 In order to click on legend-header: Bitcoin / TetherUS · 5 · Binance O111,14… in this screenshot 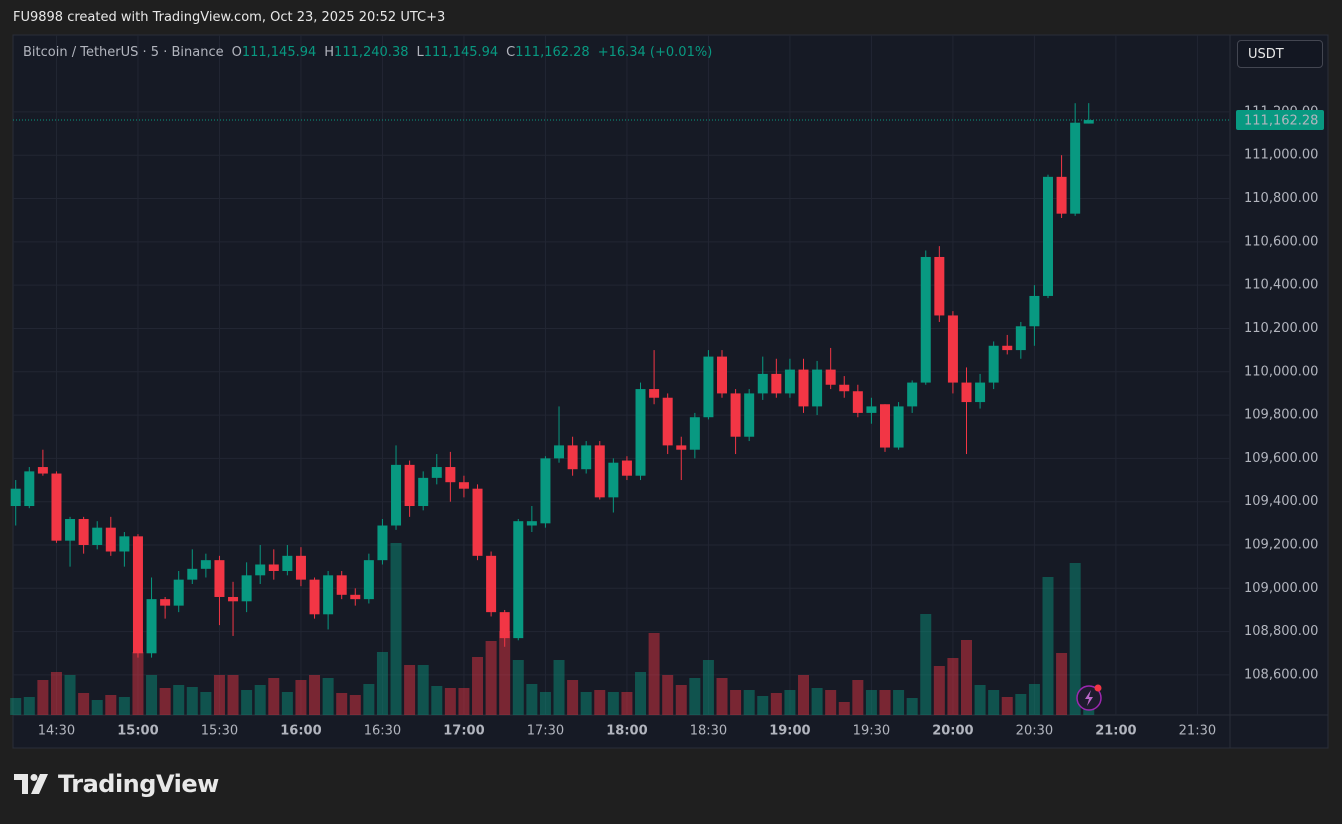, I will do `click(367, 52)`.